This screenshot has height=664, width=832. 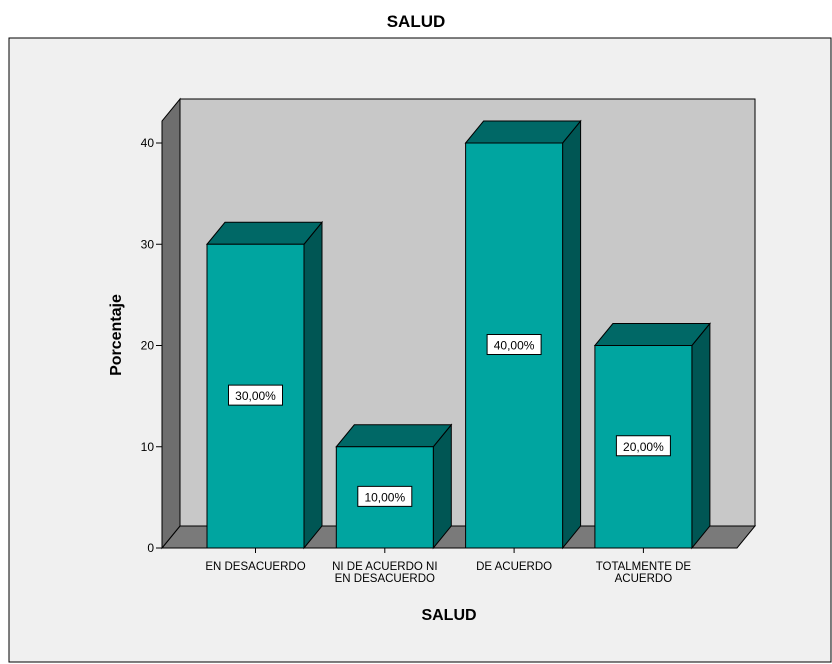 I want to click on bar-data-labels: 30,00% 10,00% 40,00% 20,00%, so click(x=449, y=420).